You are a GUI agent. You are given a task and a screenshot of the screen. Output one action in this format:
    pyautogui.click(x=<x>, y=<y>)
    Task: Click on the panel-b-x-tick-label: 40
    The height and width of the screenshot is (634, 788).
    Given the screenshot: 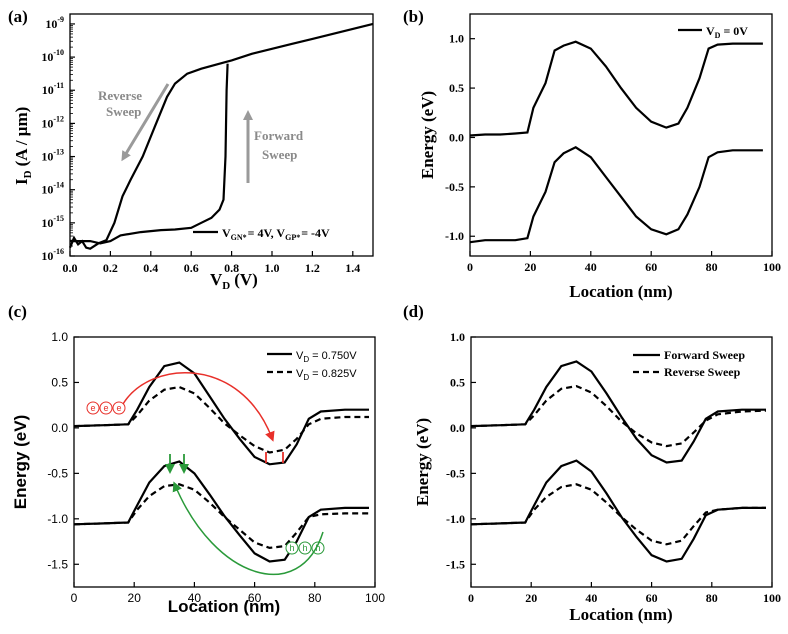 What is the action you would take?
    pyautogui.click(x=591, y=267)
    